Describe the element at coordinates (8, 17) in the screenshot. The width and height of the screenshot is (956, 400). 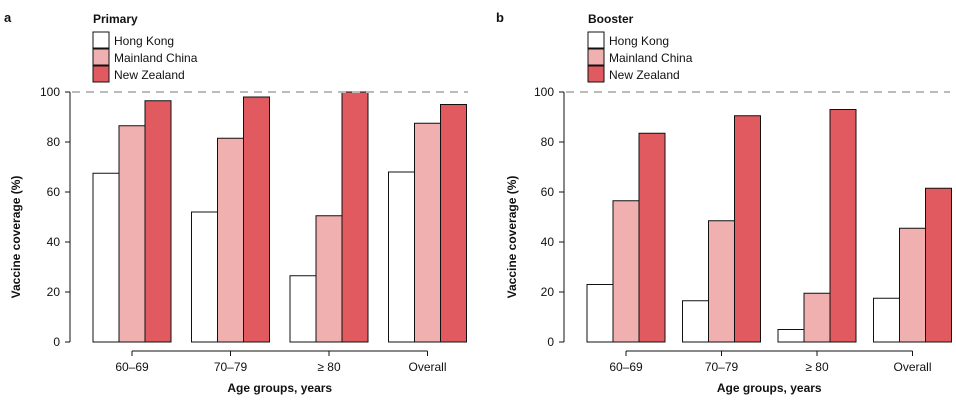
I see `panel-letter: a` at that location.